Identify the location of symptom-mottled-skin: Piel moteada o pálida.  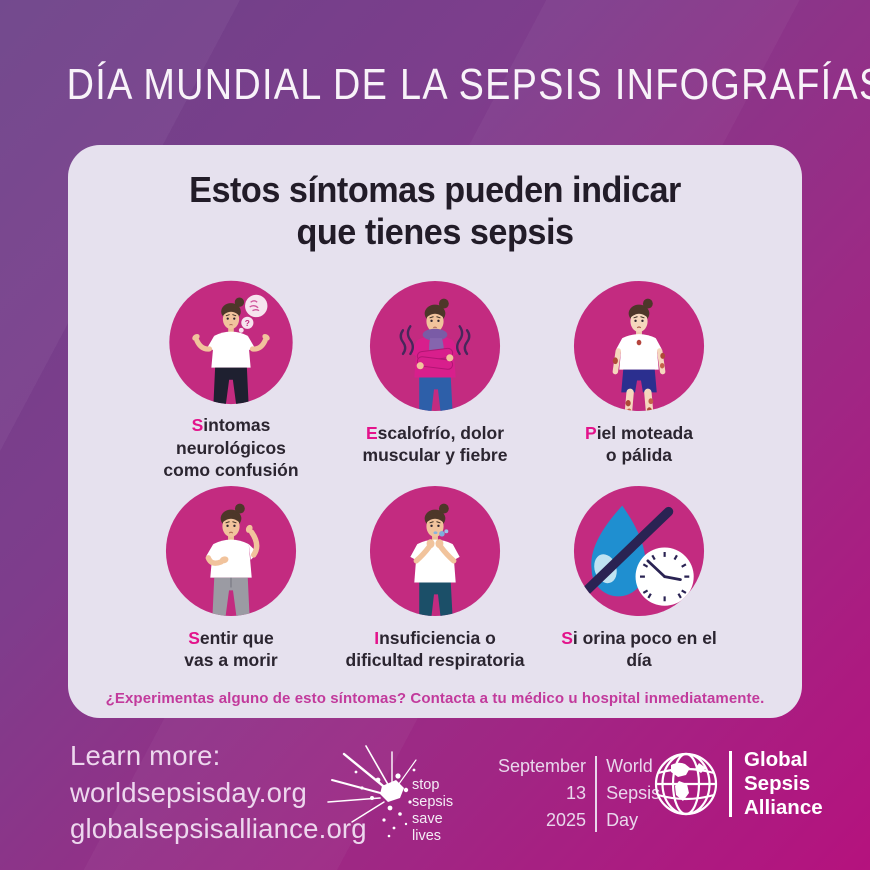
(639, 379).